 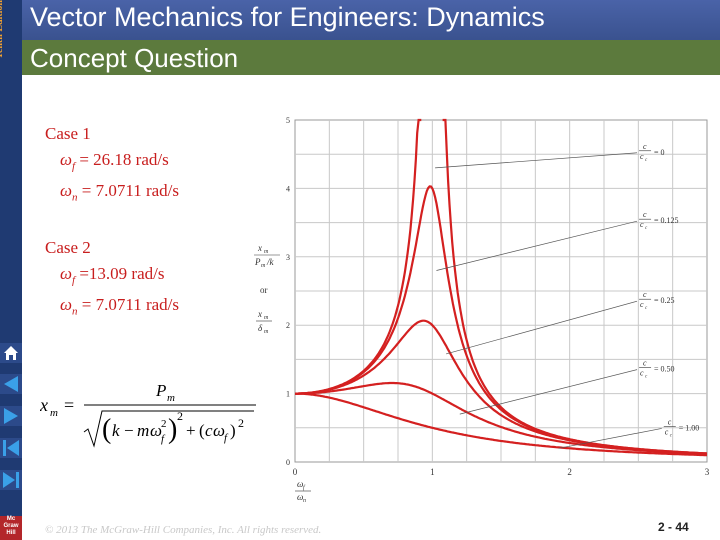 What do you see at coordinates (129, 430) in the screenshot?
I see `formula-minus: −` at bounding box center [129, 430].